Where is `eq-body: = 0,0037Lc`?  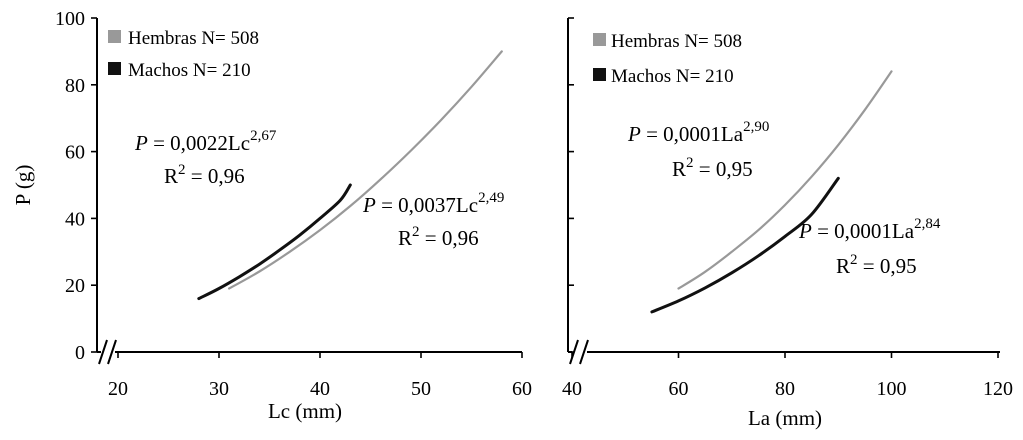 eq-body: = 0,0037Lc is located at coordinates (427, 205).